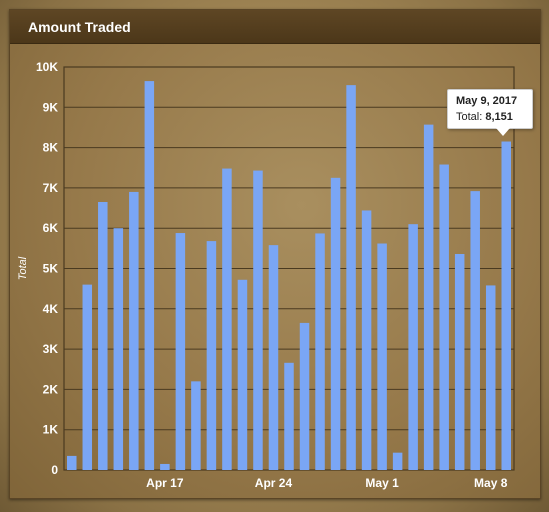 The image size is (549, 512). Describe the element at coordinates (51, 389) in the screenshot. I see `y-tick-label: 2K` at that location.